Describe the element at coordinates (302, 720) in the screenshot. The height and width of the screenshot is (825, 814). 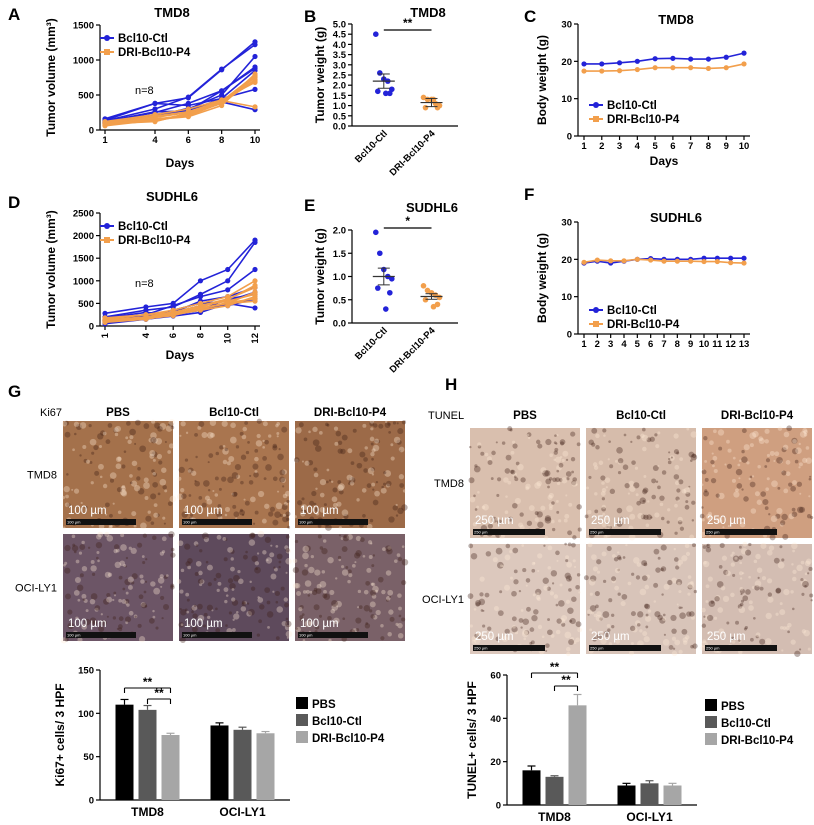
I see `legend-swatch` at that location.